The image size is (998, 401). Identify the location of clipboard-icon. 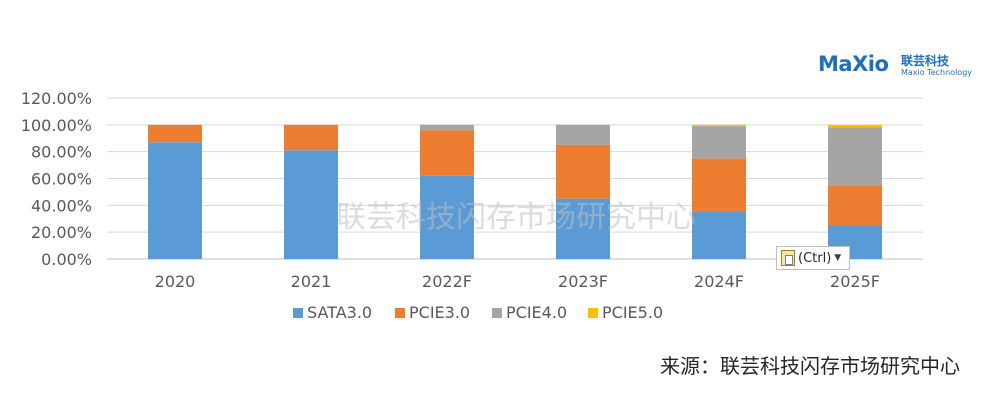
(788, 258).